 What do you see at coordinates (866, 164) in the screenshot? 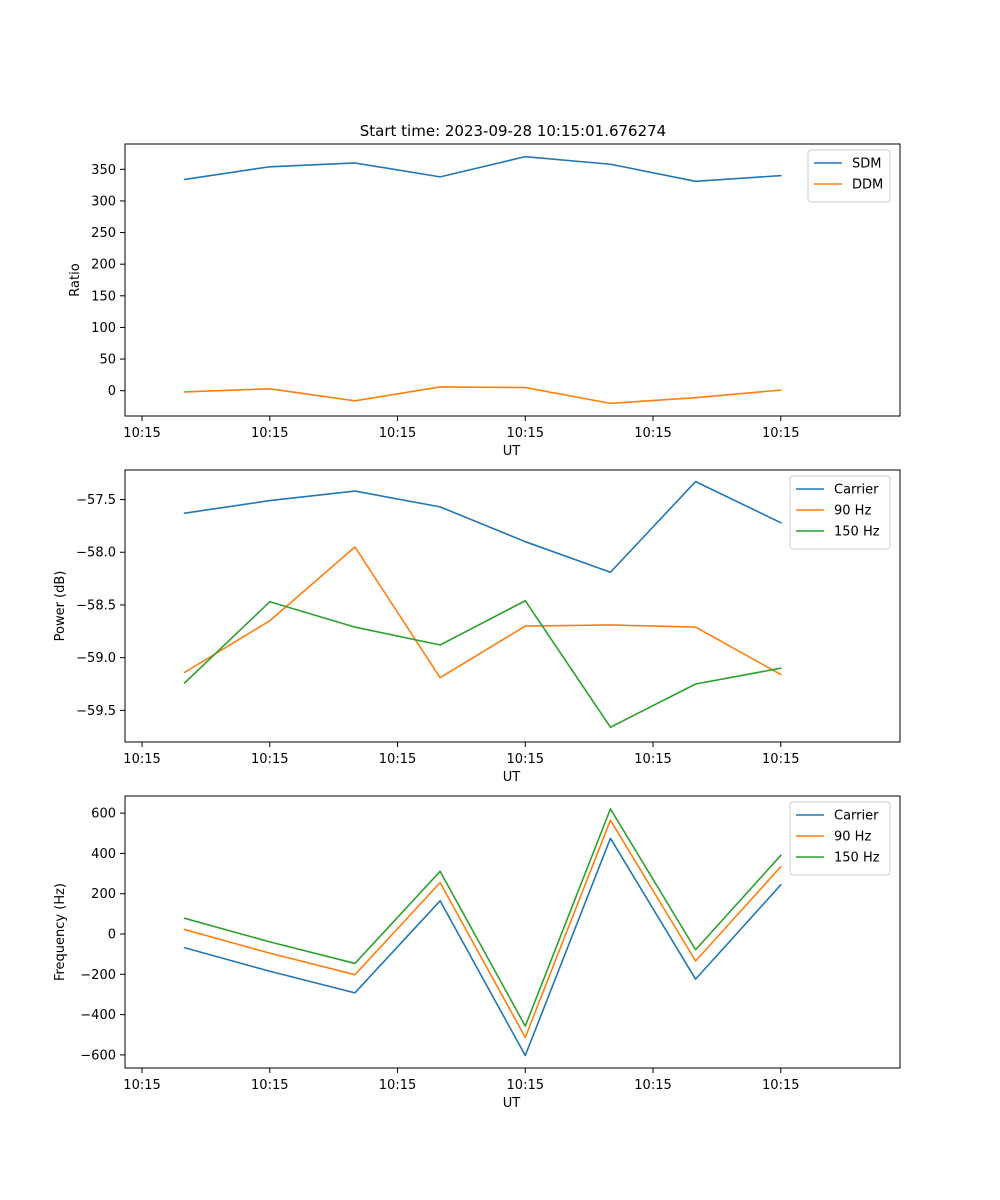
I see `legend-label: SDM` at bounding box center [866, 164].